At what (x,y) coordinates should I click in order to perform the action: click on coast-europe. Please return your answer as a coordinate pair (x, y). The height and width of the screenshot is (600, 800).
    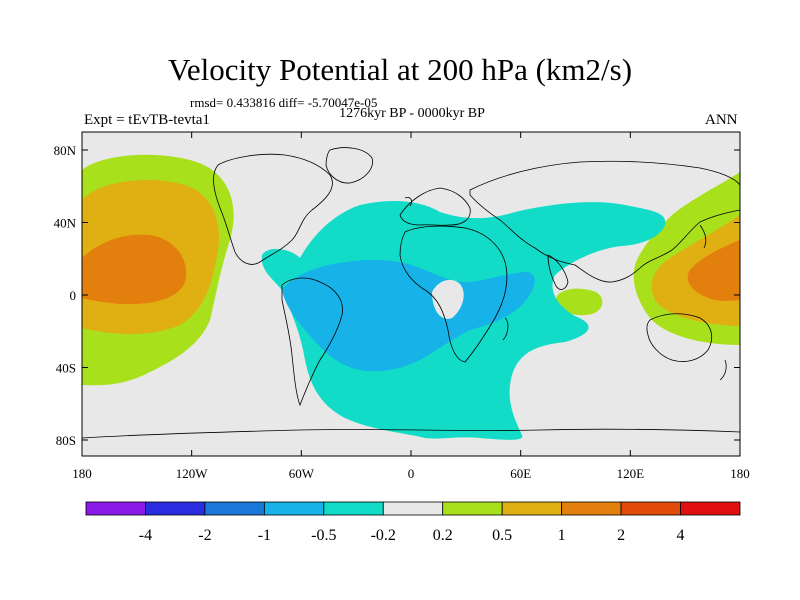
    Looking at the image, I should click on (435, 206).